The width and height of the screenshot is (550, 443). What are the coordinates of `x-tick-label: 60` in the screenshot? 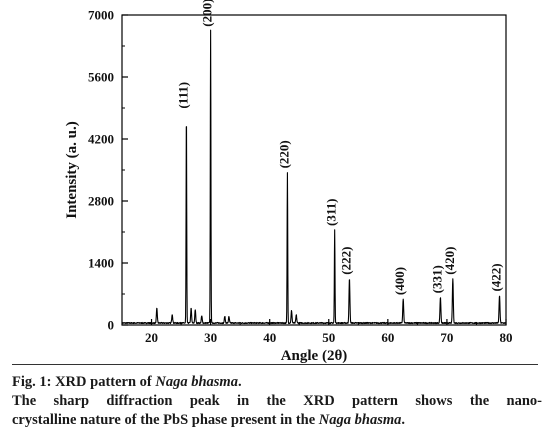 It's located at (387, 337).